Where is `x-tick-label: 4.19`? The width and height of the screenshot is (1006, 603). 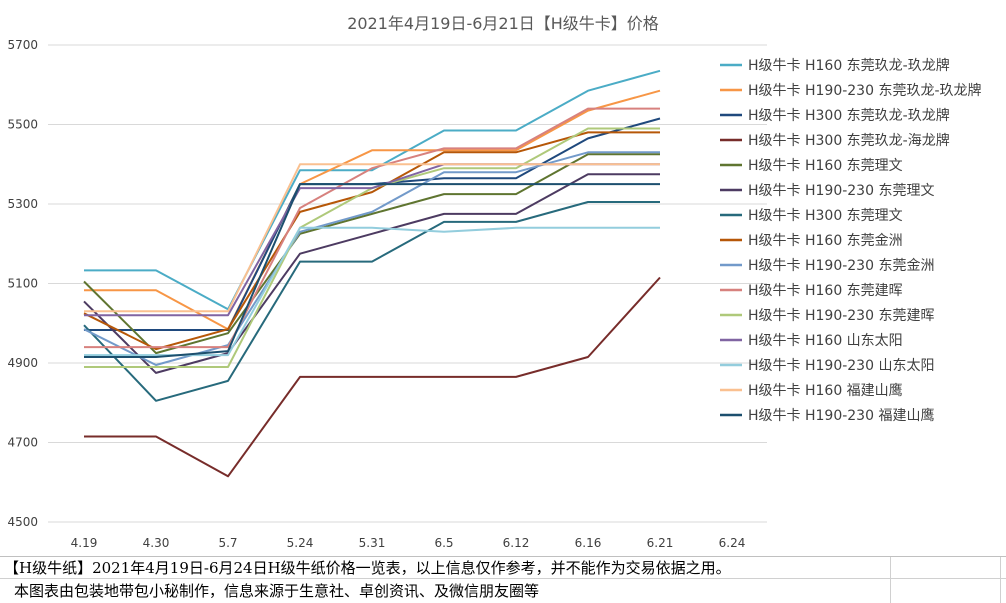 x-tick-label: 4.19 is located at coordinates (84, 543).